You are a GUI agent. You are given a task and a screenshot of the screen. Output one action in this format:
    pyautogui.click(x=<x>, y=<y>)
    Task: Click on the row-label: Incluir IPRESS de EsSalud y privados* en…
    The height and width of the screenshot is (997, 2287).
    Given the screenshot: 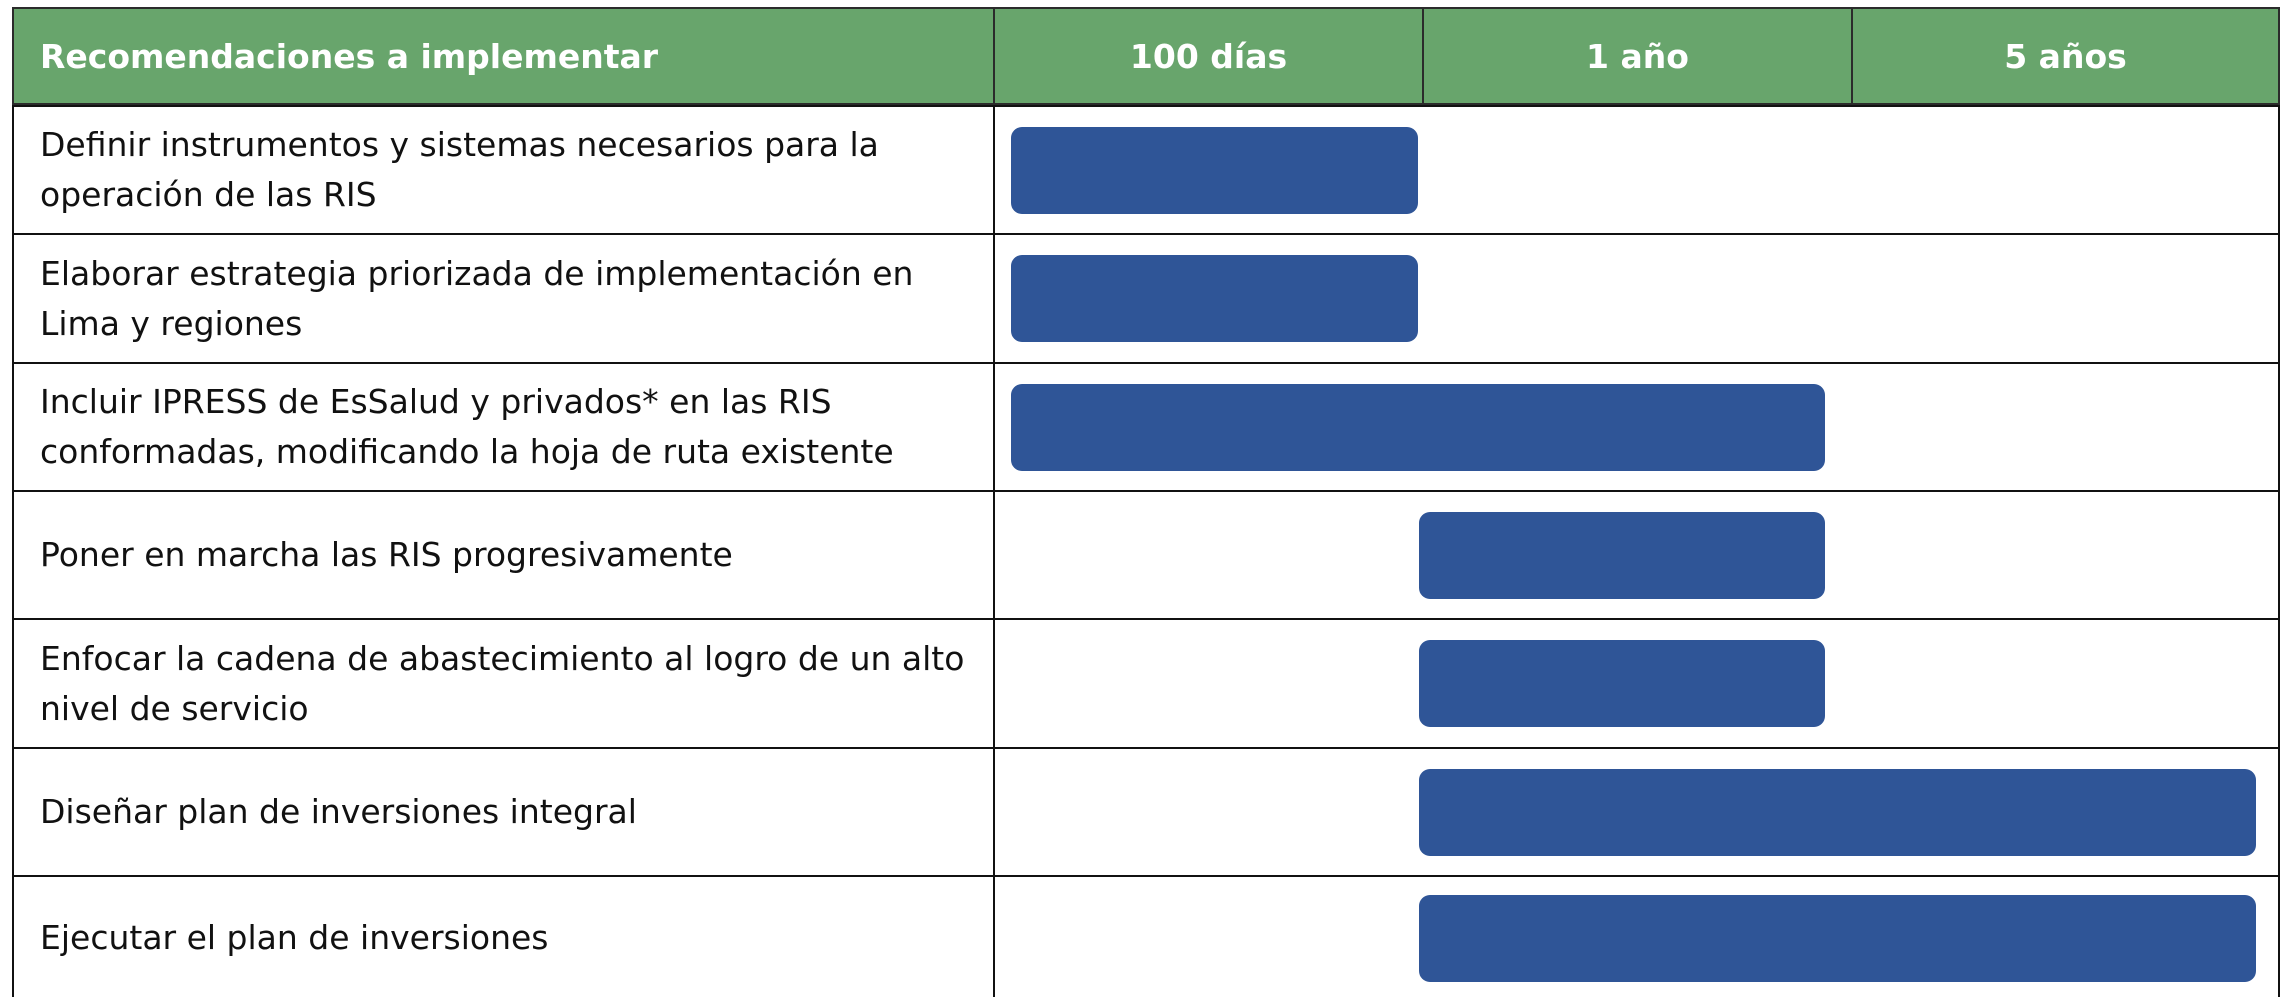 What is the action you would take?
    pyautogui.click(x=467, y=426)
    